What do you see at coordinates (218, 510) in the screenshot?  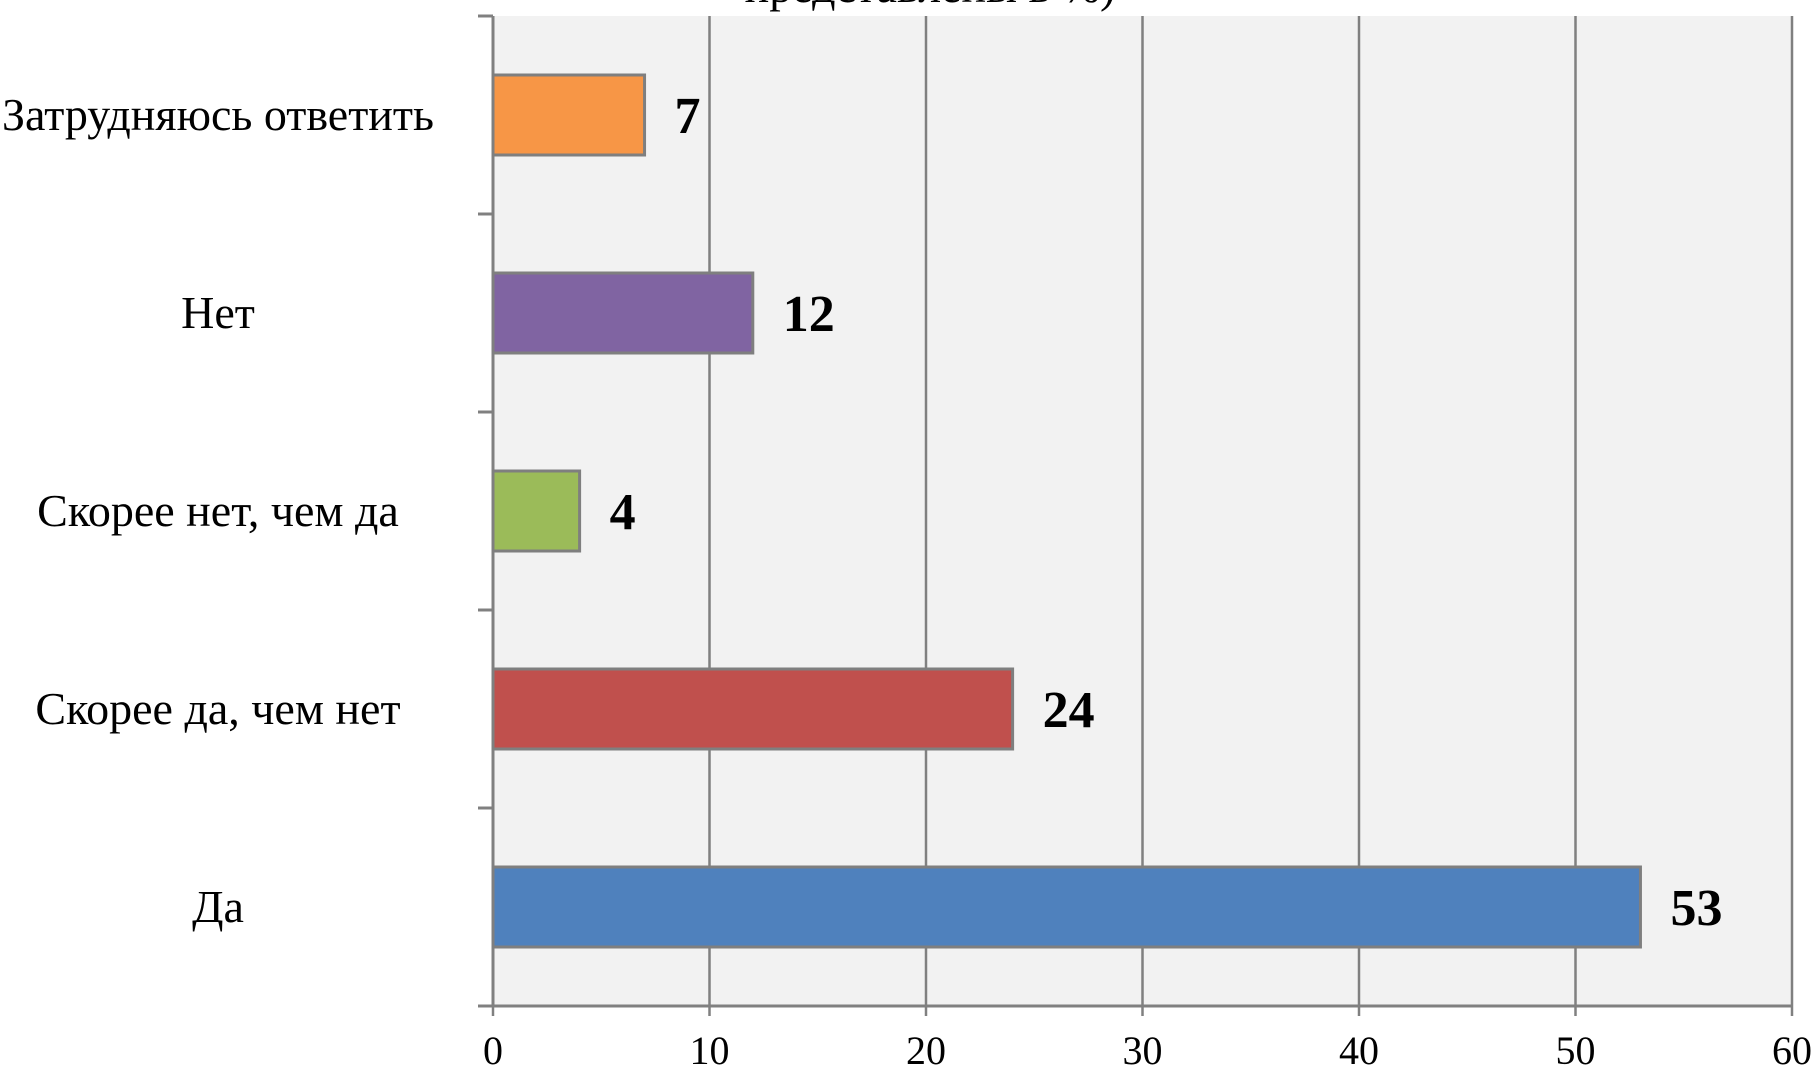 I see `y-tick-label: Скорее нет, чем да` at bounding box center [218, 510].